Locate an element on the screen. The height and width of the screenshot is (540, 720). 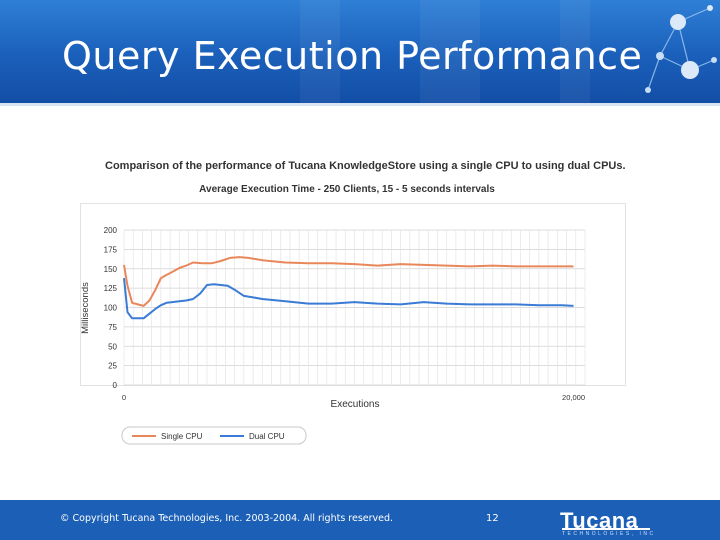
slide-title: Query Execution Performance is located at coordinates (352, 56).